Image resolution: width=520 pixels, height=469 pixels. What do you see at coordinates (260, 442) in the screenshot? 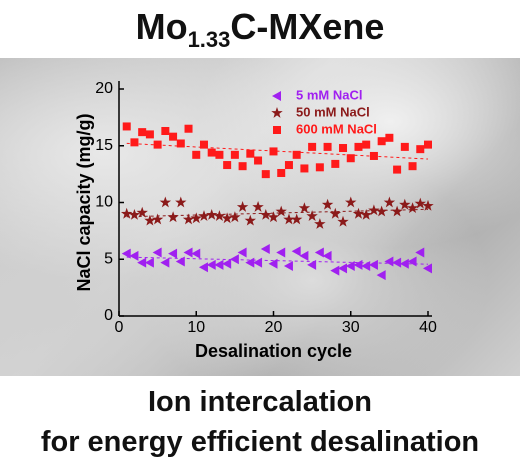
I see `caption-line: for energy efficient desalination` at bounding box center [260, 442].